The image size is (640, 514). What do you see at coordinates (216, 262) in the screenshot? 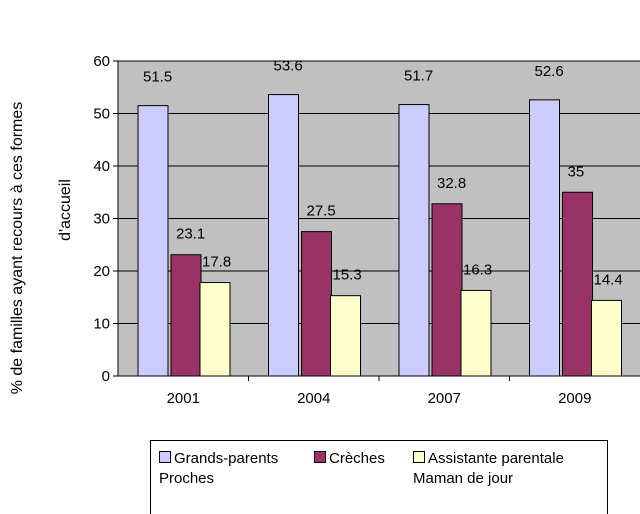
I see `data-label: 17.8` at bounding box center [216, 262].